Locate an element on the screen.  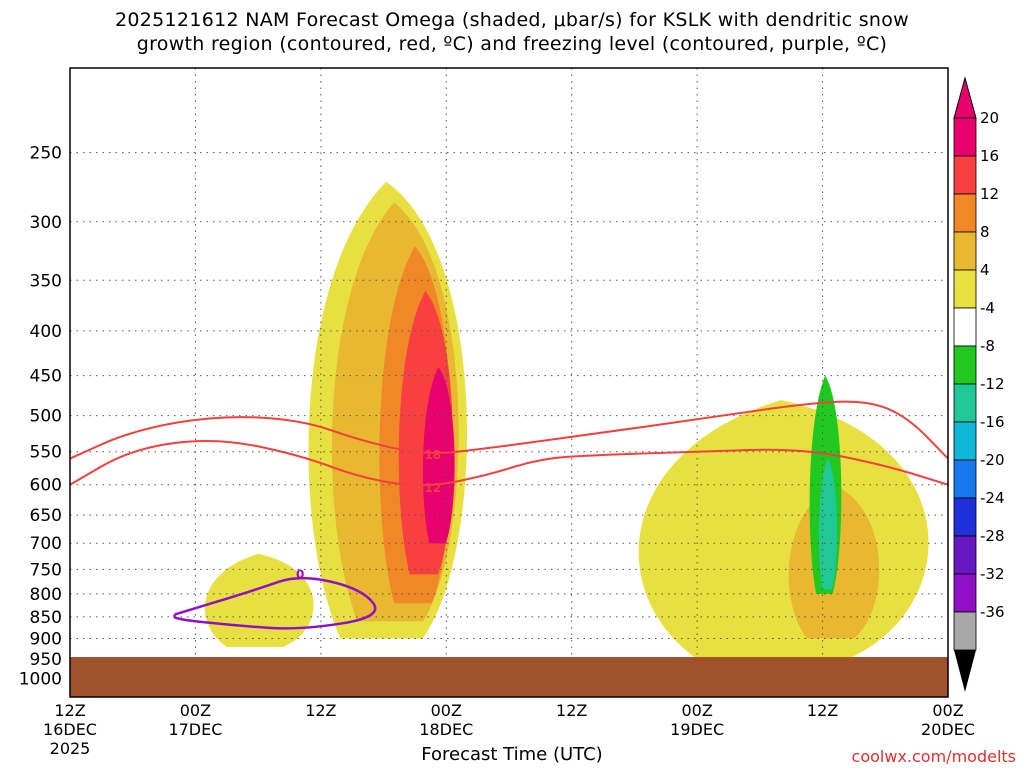
y-tick-label-1000: 1000 is located at coordinates (40, 679).